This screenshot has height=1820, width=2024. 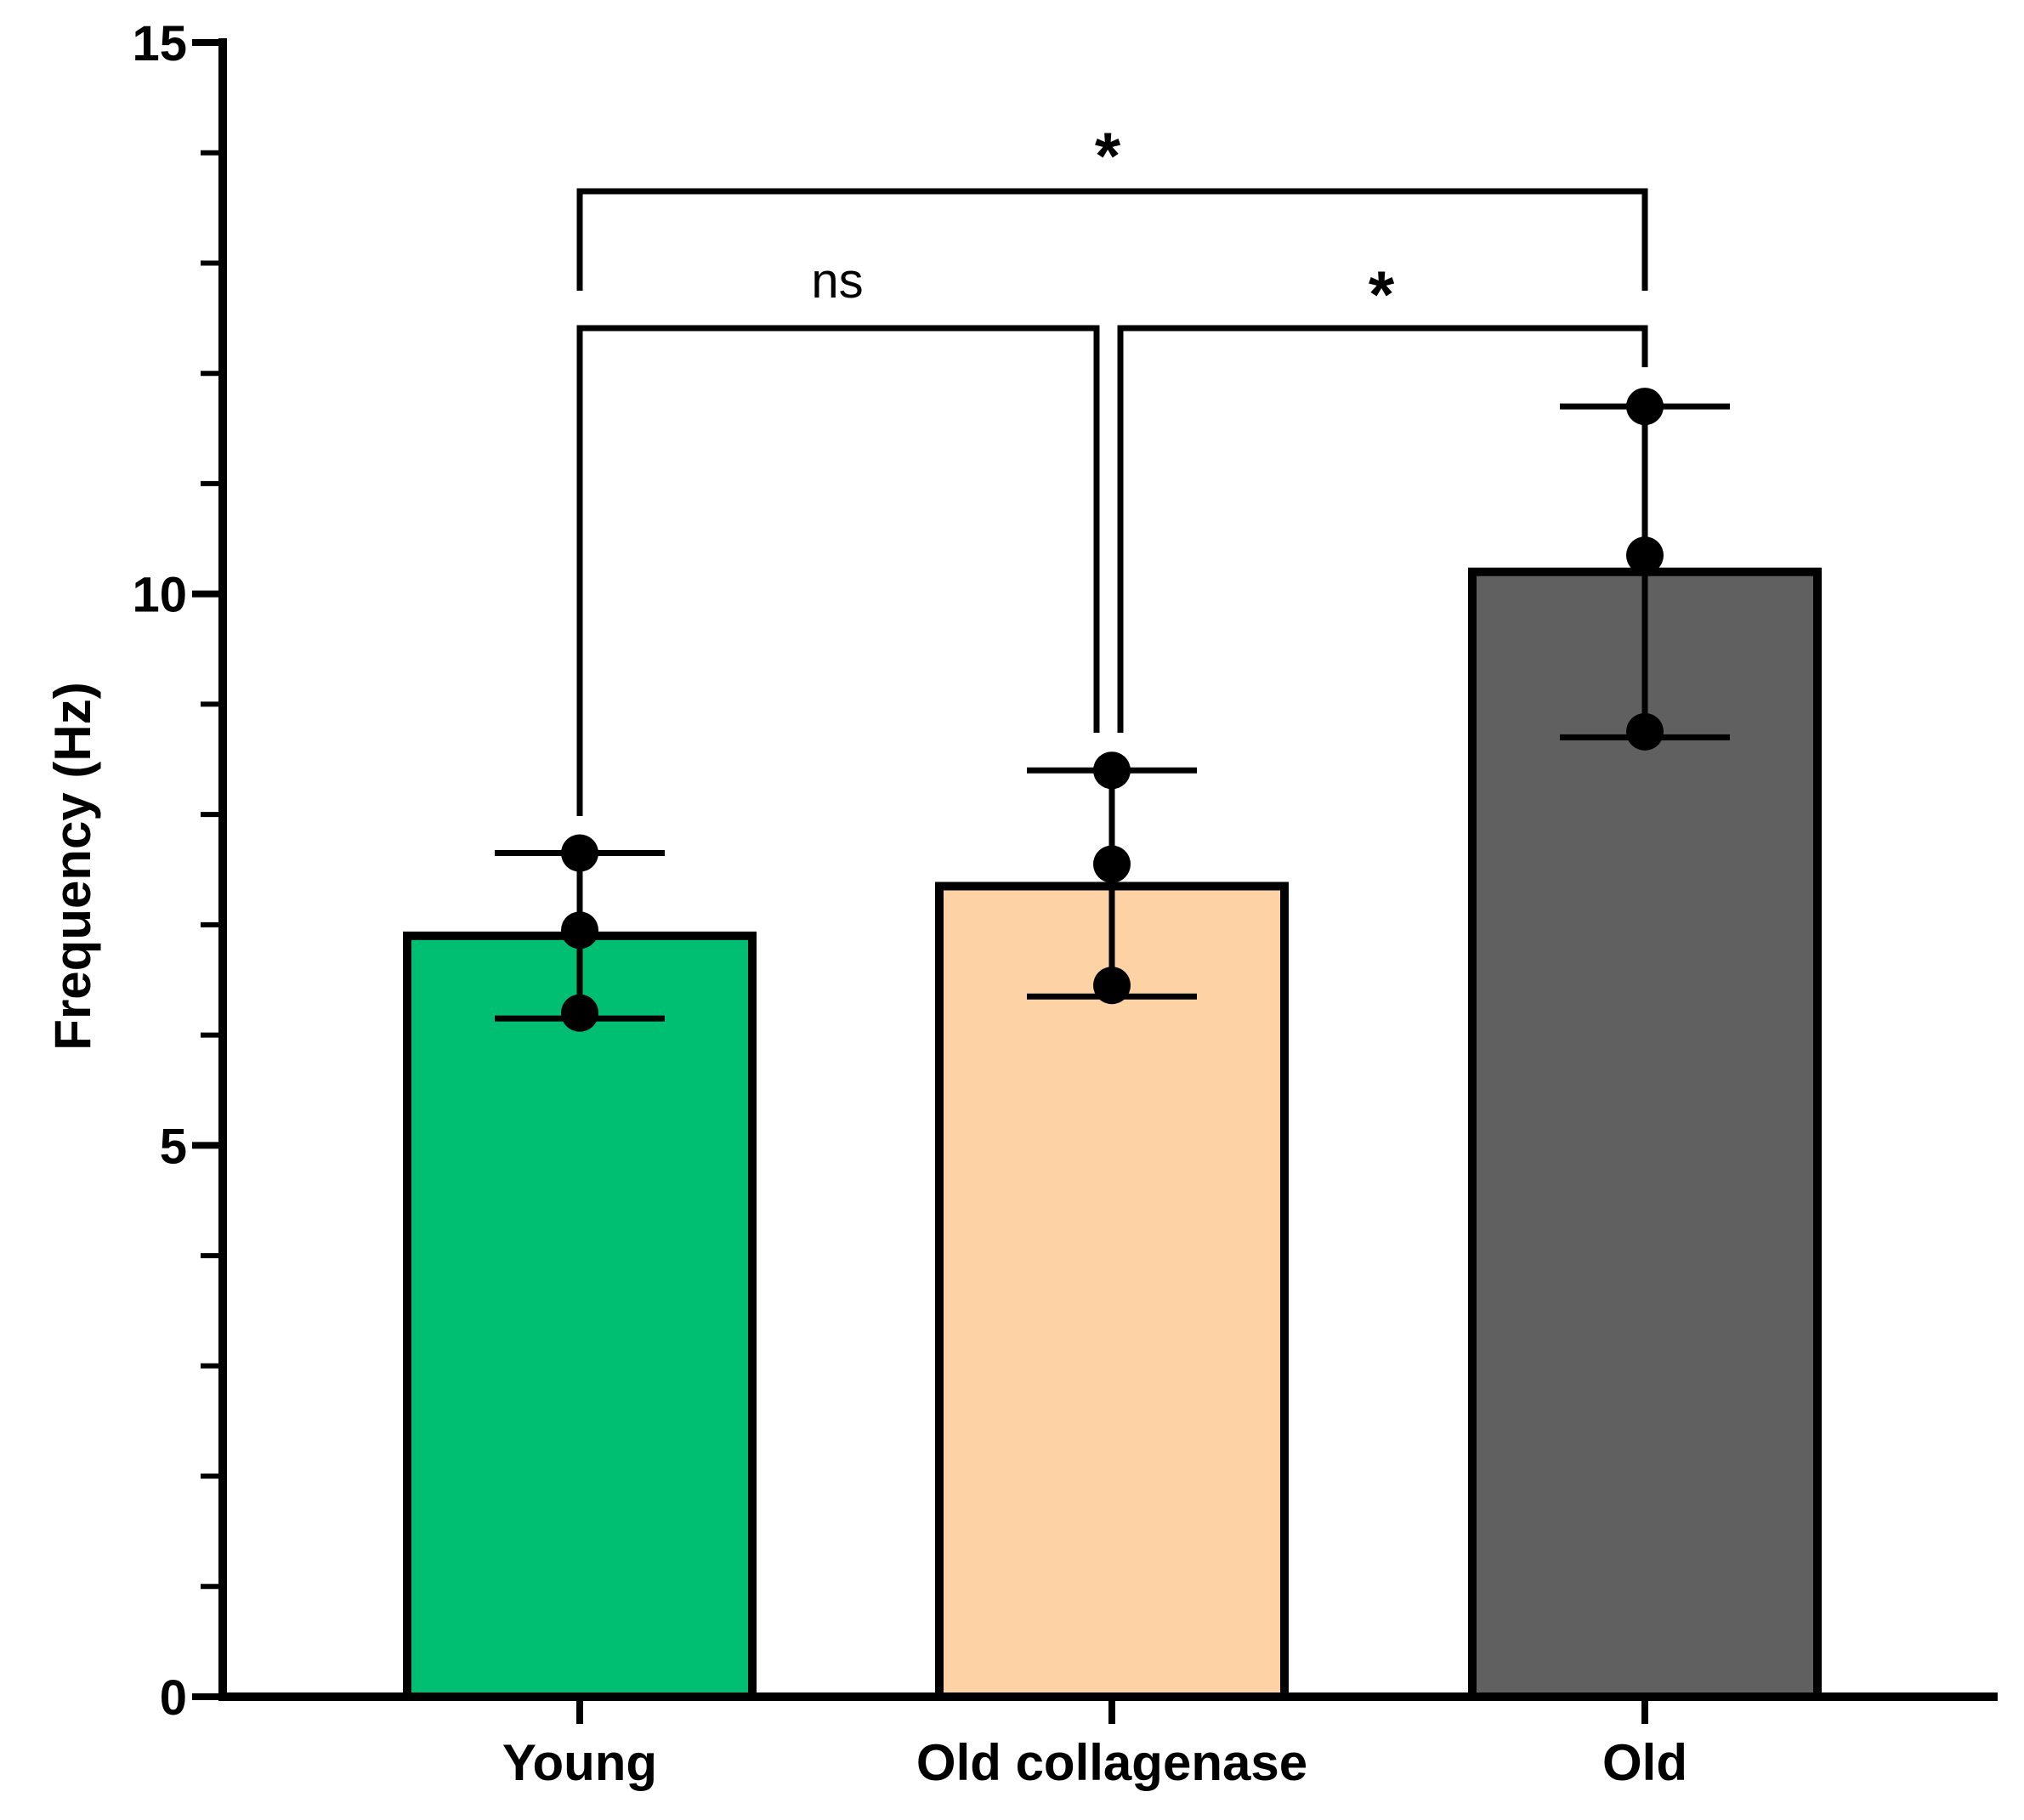 What do you see at coordinates (579, 1763) in the screenshot?
I see `x-category-label: Young` at bounding box center [579, 1763].